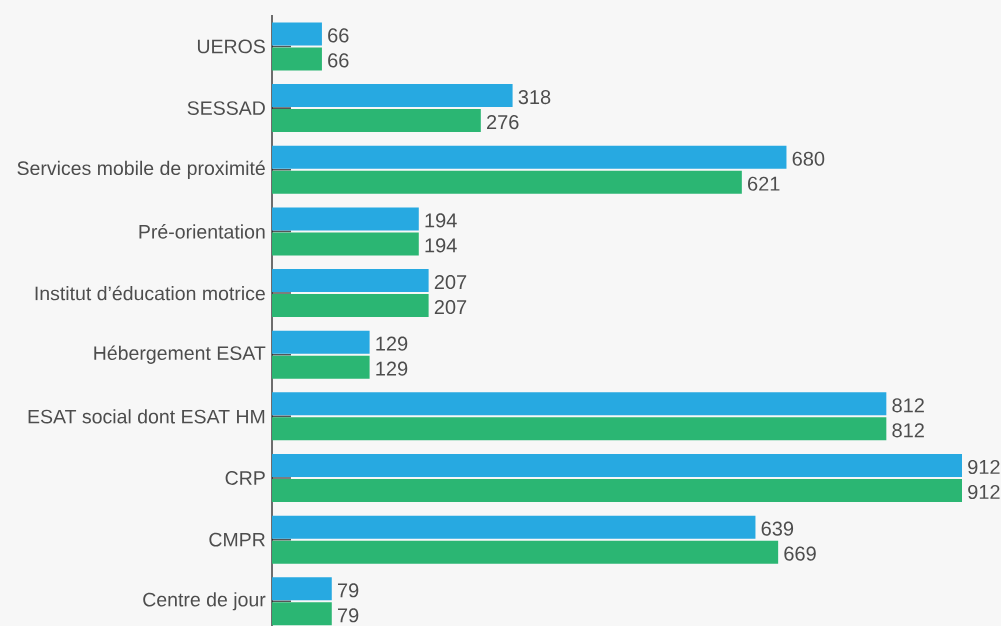 The image size is (1001, 626). Describe the element at coordinates (231, 46) in the screenshot. I see `y-tick-label: UEROS` at that location.